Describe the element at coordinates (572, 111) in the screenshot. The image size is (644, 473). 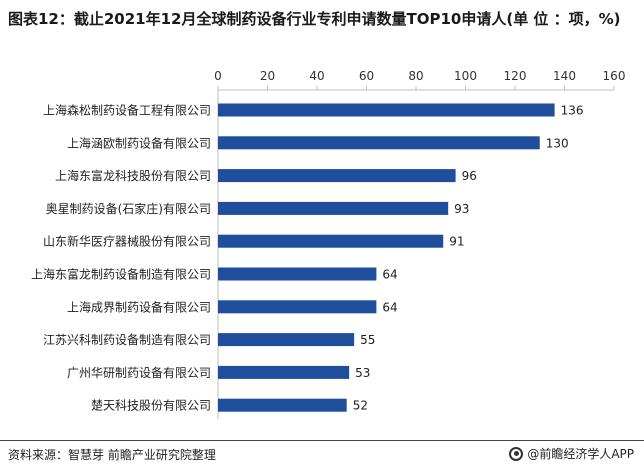
I see `value-label: 136` at that location.